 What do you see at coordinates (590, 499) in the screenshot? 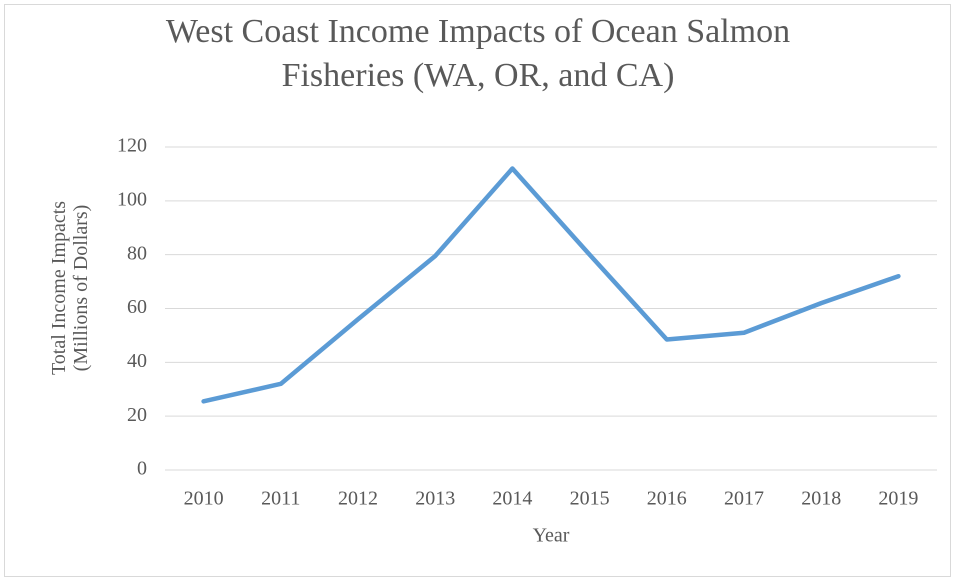
I see `x-tick-label: 2015` at bounding box center [590, 499].